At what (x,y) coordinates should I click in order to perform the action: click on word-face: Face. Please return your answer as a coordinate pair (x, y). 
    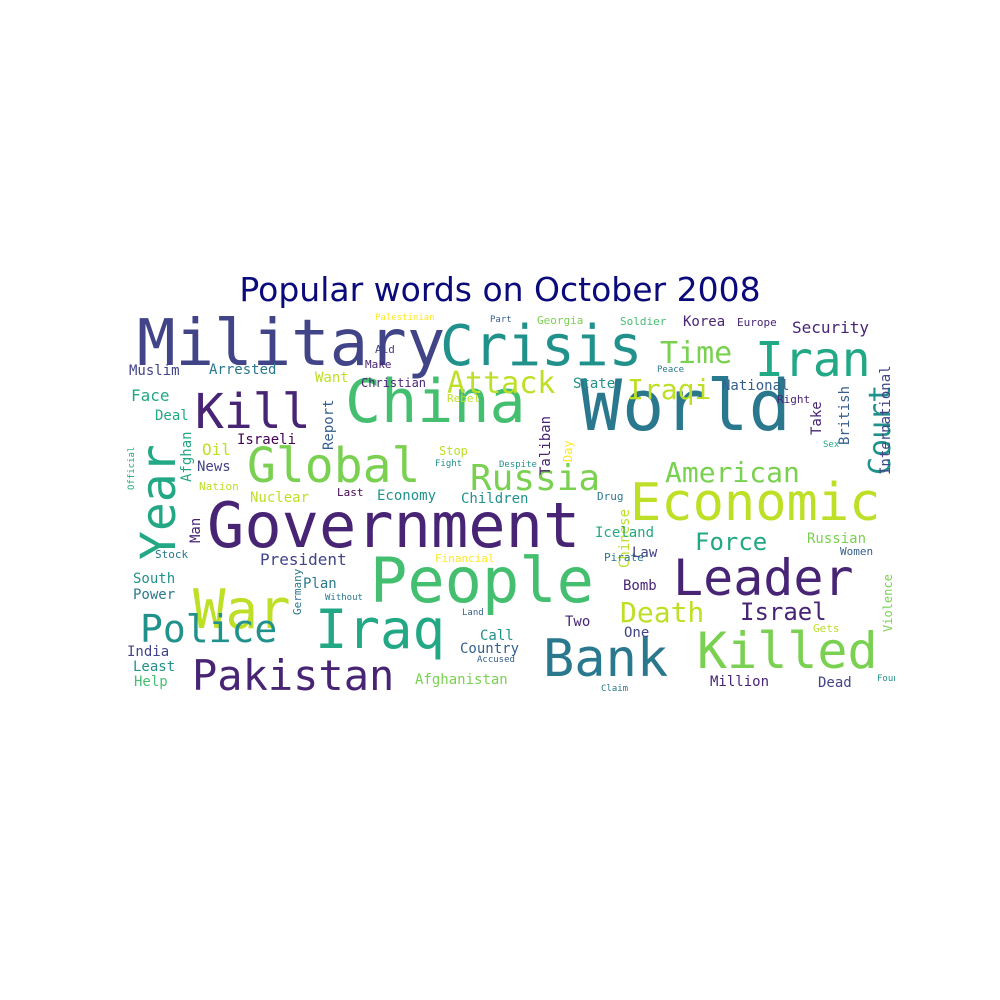
    Looking at the image, I should click on (150, 395).